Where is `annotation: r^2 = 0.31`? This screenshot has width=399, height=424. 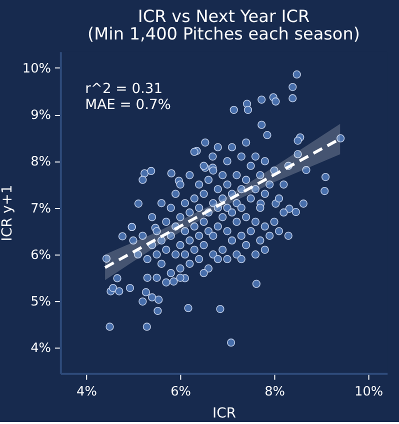
annotation: r^2 = 0.31 is located at coordinates (124, 89).